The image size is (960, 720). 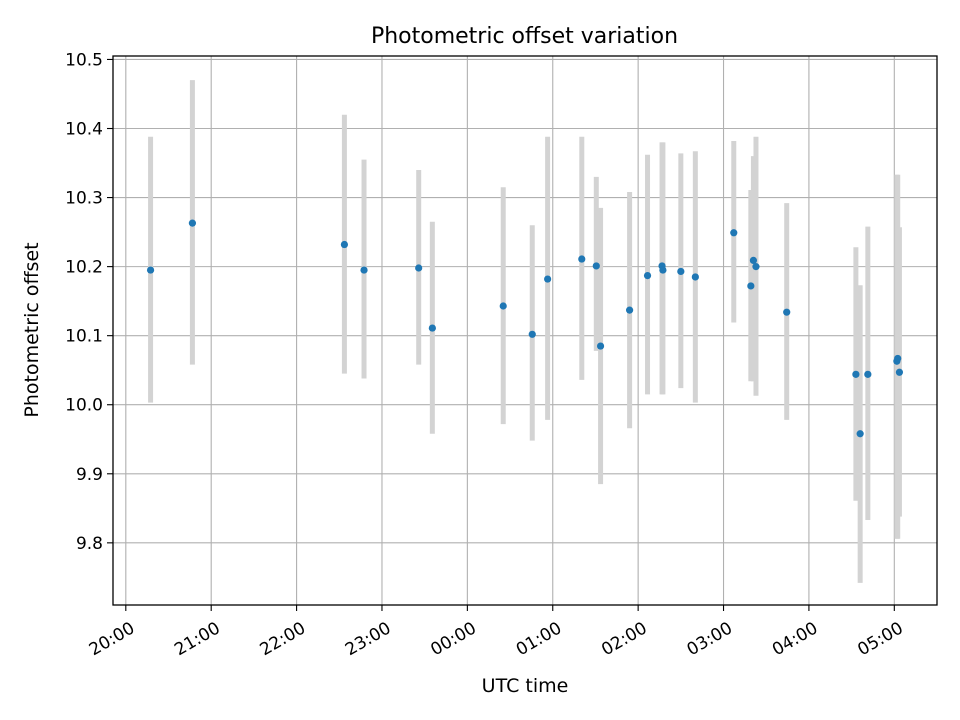 What do you see at coordinates (84, 60) in the screenshot?
I see `y-tick-label: 10.5` at bounding box center [84, 60].